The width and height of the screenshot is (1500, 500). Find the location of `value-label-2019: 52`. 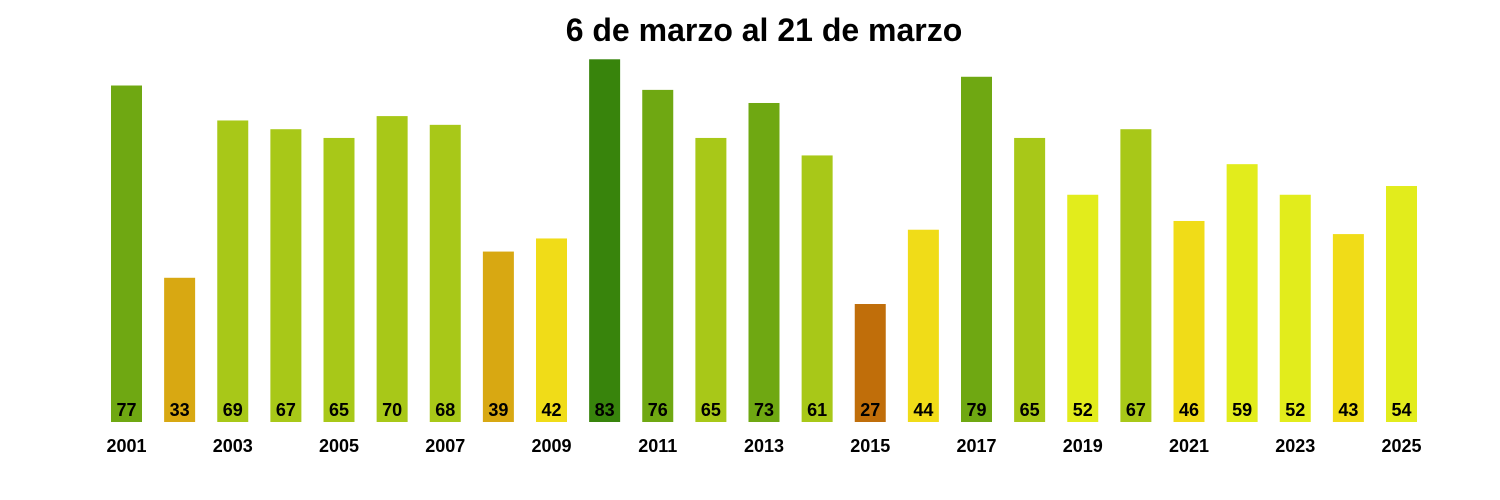

value-label-2019: 52 is located at coordinates (1083, 410).